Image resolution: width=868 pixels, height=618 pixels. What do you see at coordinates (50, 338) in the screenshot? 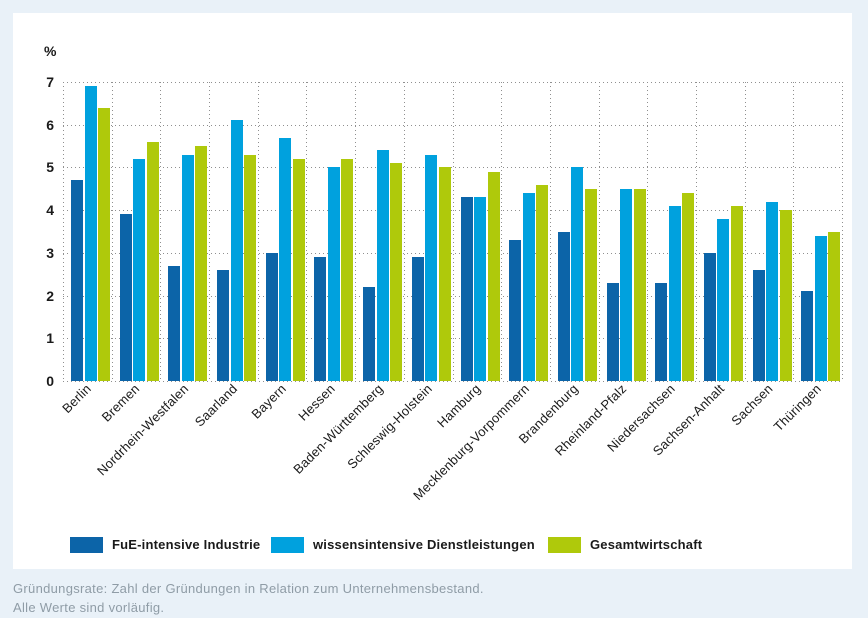
I see `y-tick-label: 1` at bounding box center [50, 338].